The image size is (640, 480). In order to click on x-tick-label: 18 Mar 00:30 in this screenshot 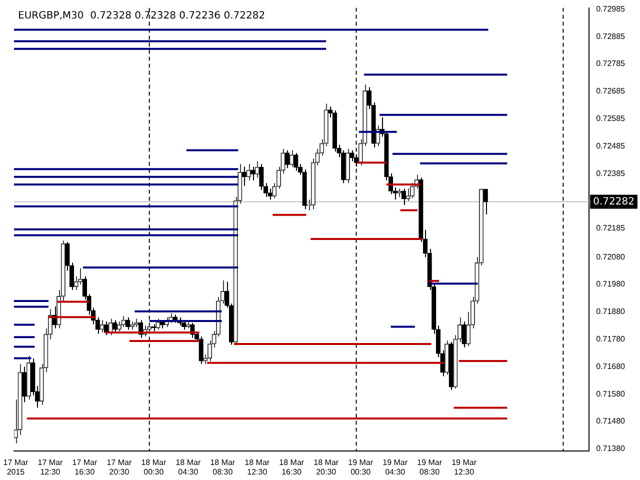, I will do `click(153, 467)`.